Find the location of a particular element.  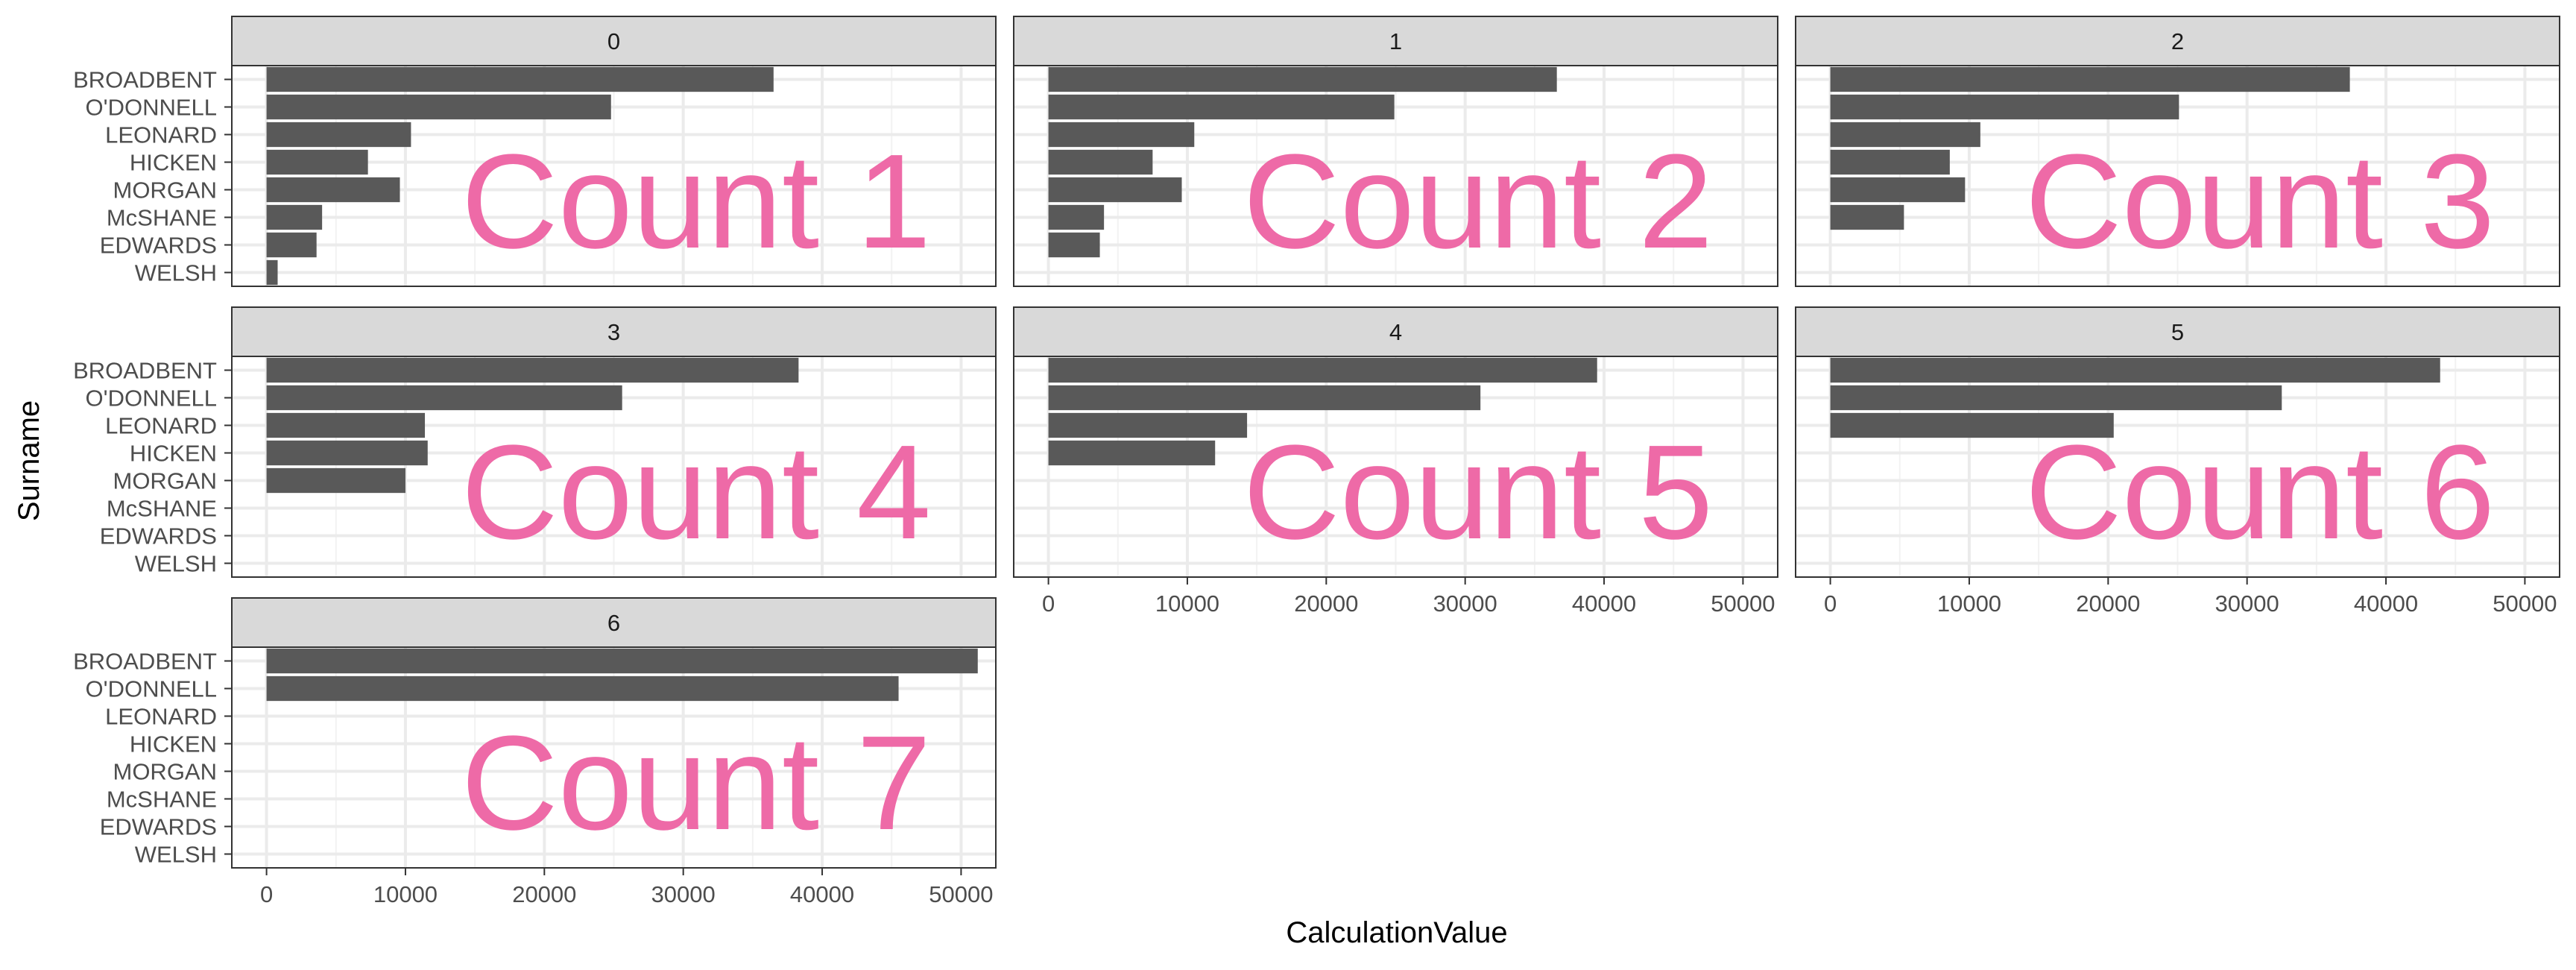

y-tick-label-0-3: HICKEN is located at coordinates (173, 163).